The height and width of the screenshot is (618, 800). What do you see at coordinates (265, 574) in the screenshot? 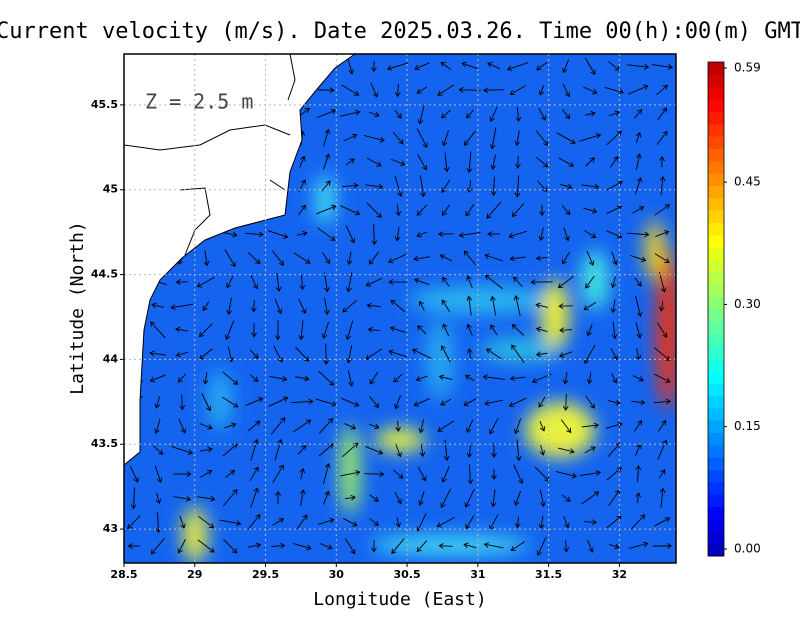
I see `x-tick-label: 29.5` at bounding box center [265, 574].